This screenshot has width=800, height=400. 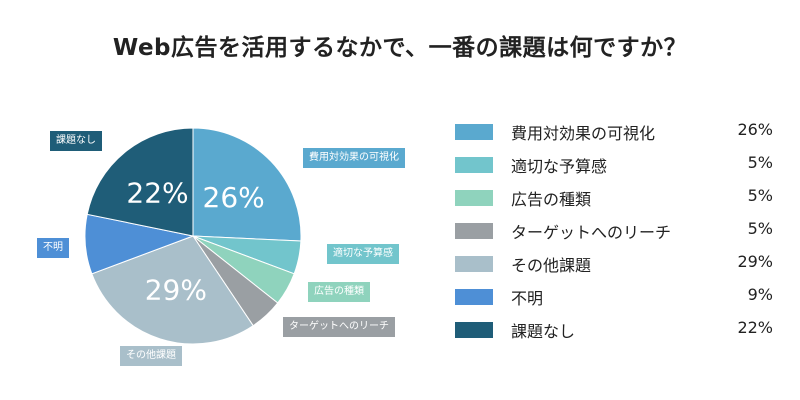 What do you see at coordinates (176, 289) in the screenshot?
I see `slice-value-label: 29%` at bounding box center [176, 289].